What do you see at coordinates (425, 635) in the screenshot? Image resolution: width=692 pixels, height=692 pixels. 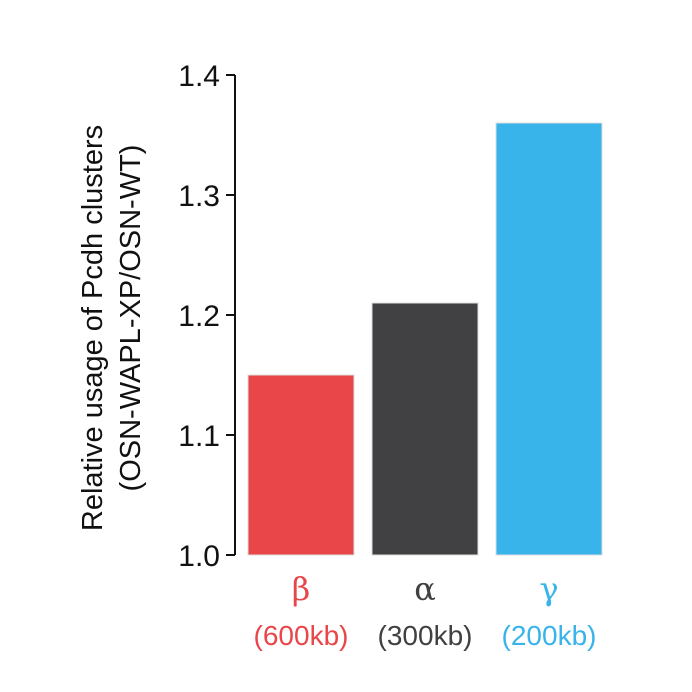 I see `x-category-sublabel: (300kb)` at bounding box center [425, 635].